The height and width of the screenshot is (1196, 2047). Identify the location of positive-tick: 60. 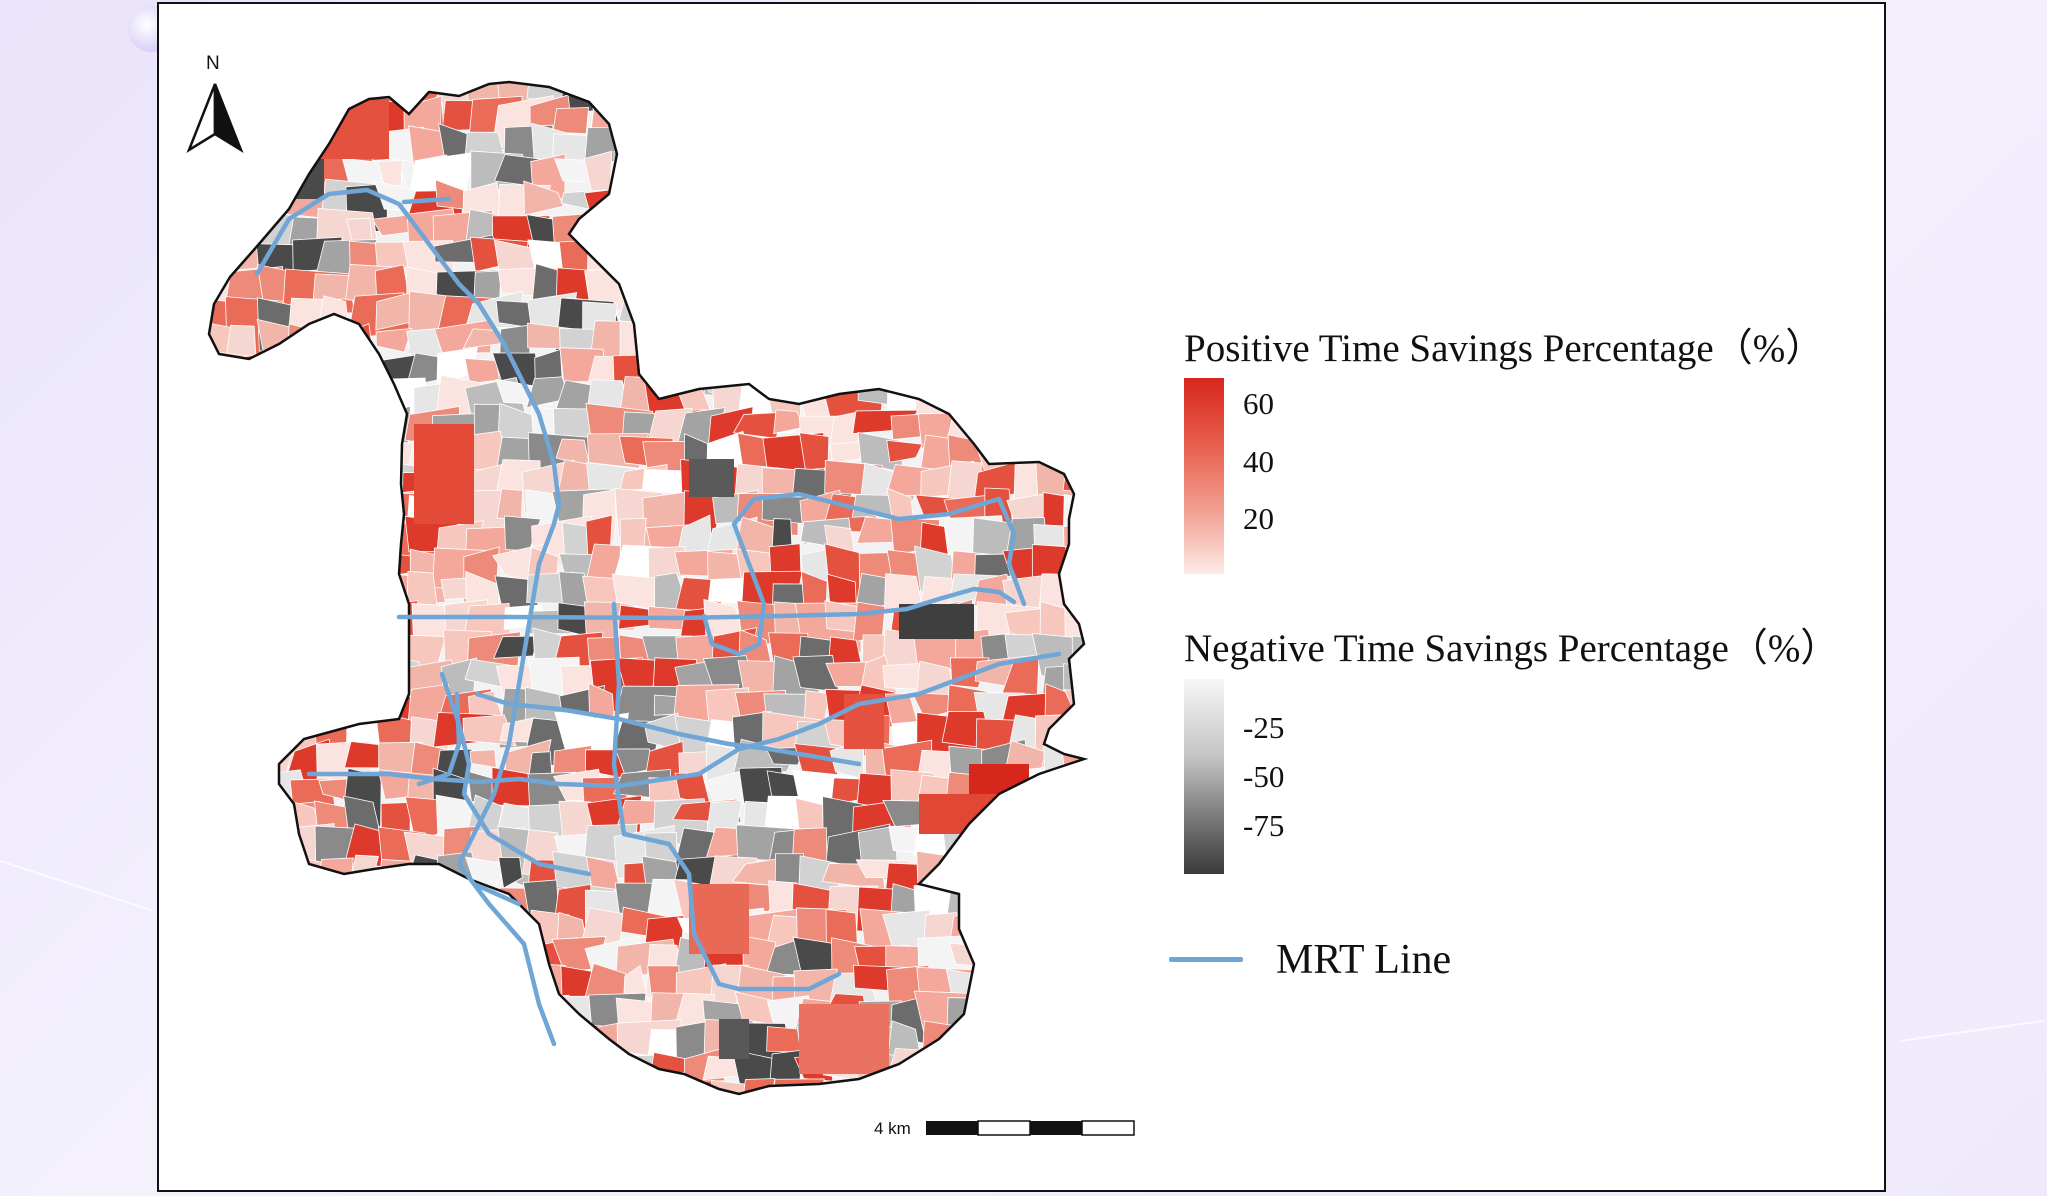
(1258, 403).